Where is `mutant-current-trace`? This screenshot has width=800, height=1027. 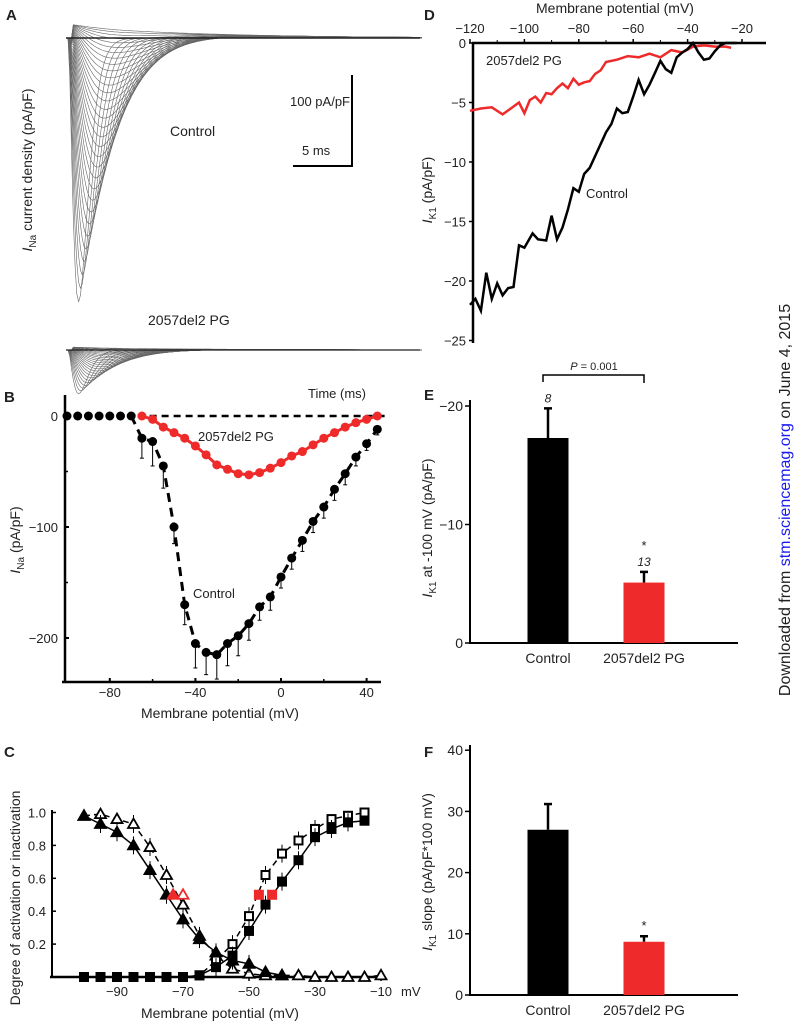 mutant-current-trace is located at coordinates (244, 367).